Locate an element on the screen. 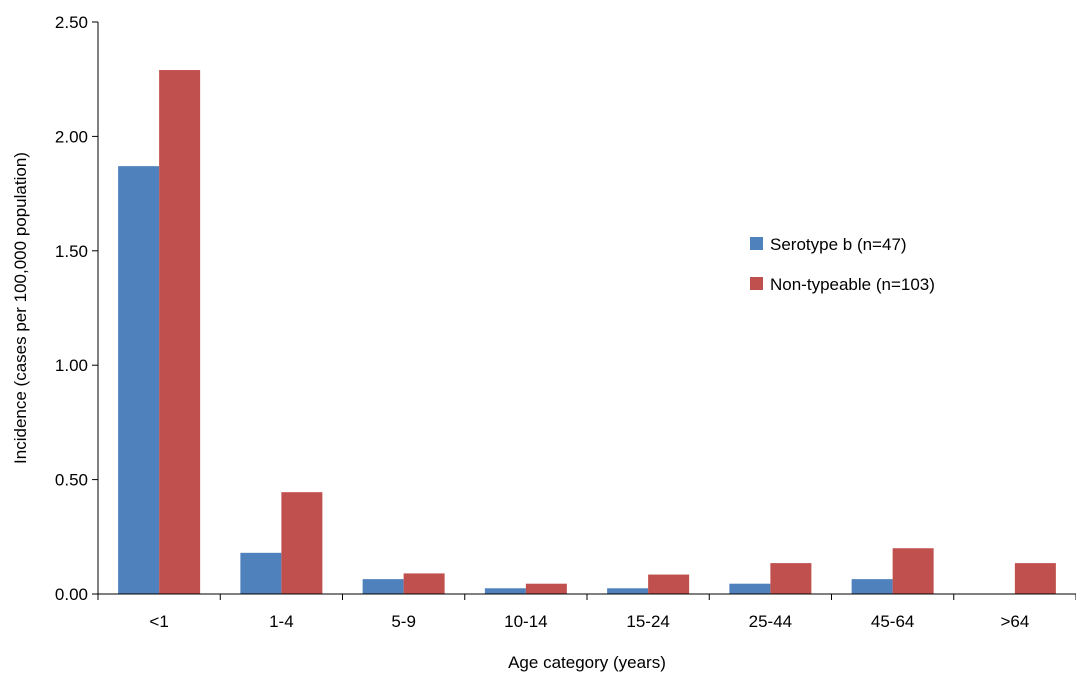 Image resolution: width=1076 pixels, height=677 pixels. legend-swatch-serotype-b is located at coordinates (756, 243).